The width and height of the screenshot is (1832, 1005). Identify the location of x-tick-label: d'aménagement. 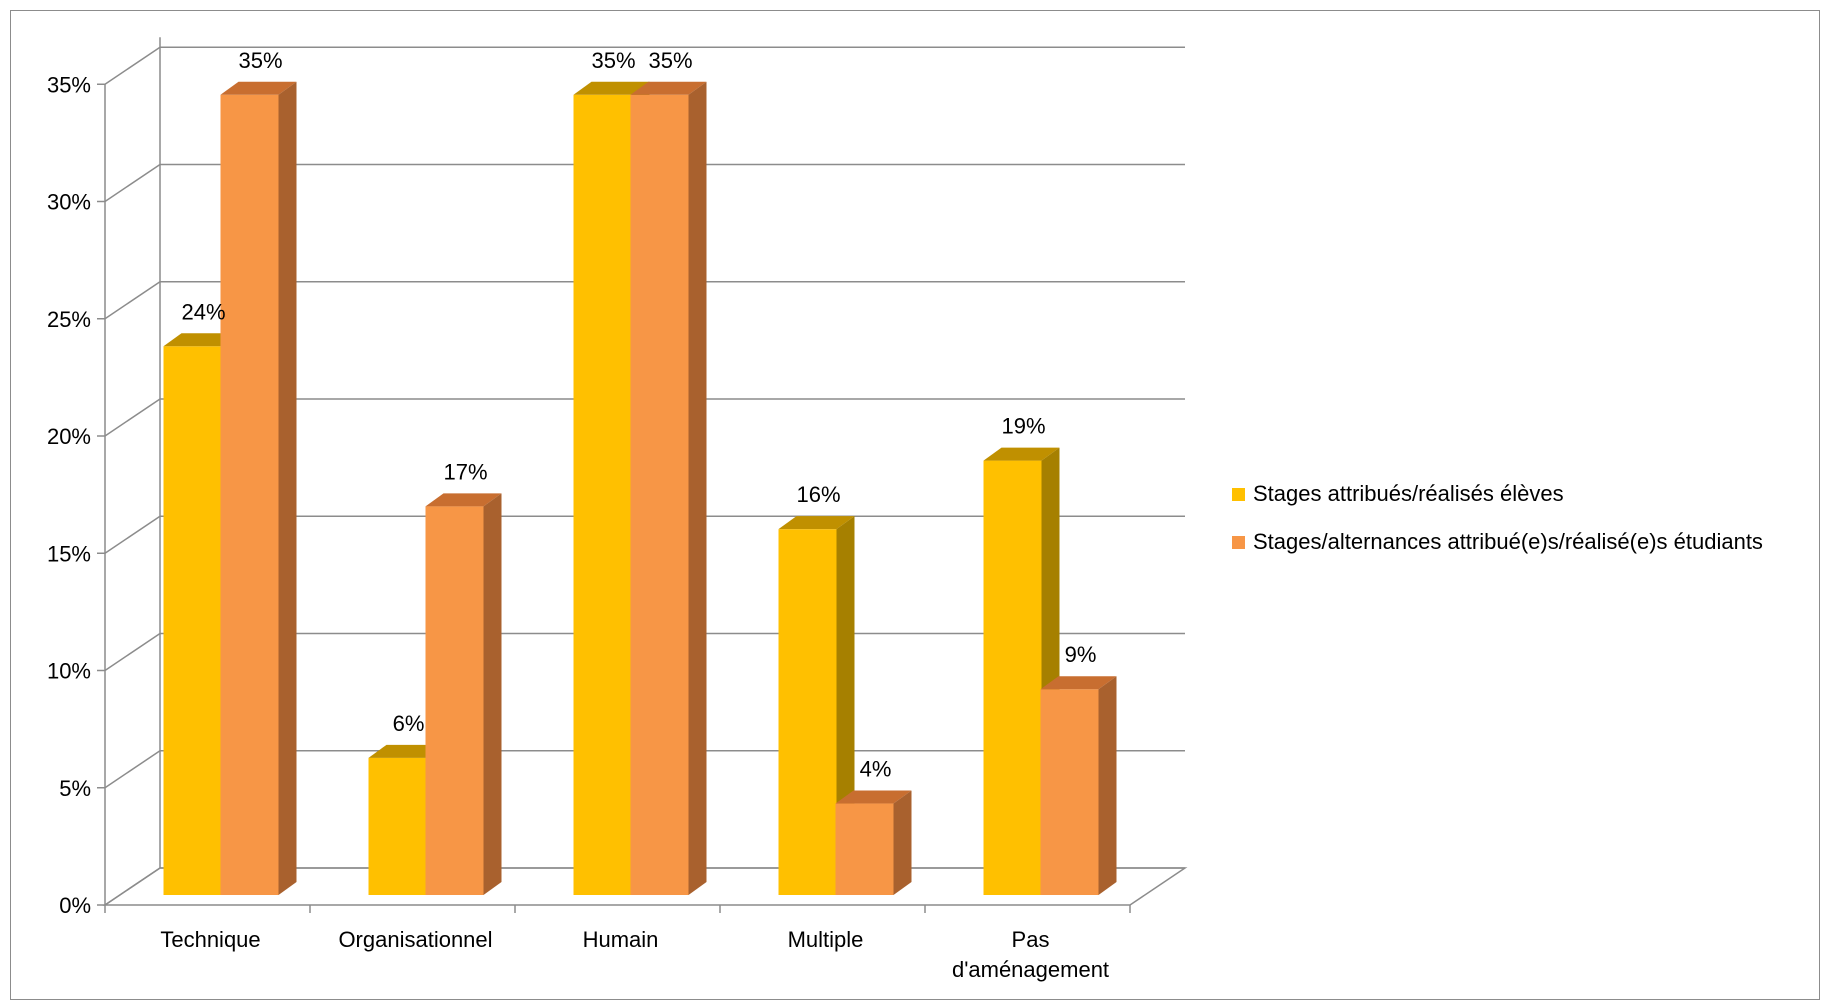
(1030, 969).